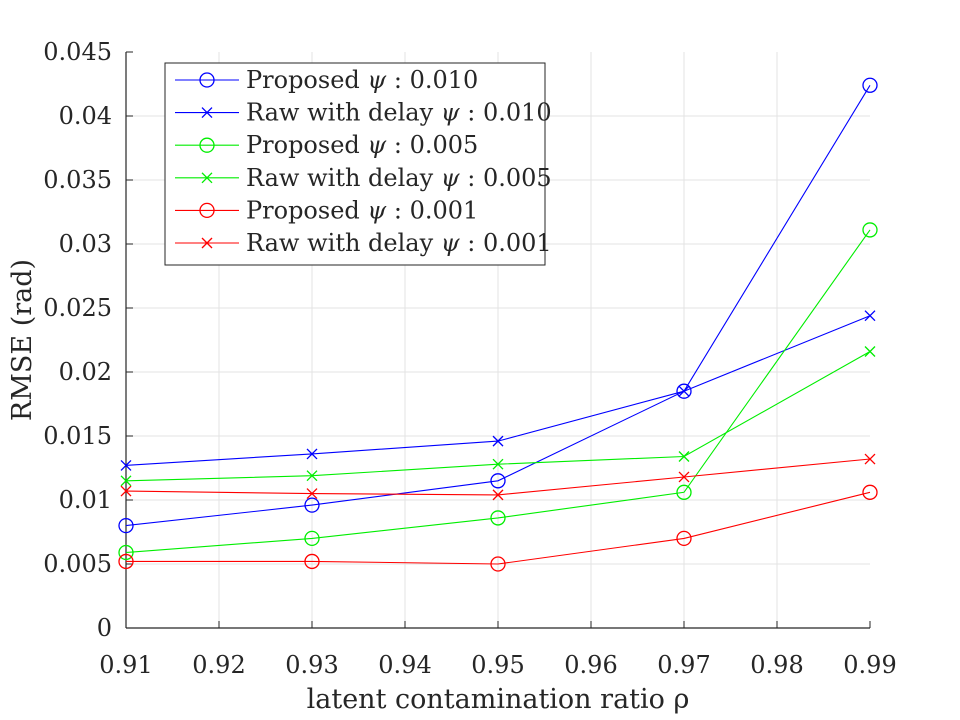  What do you see at coordinates (363, 178) in the screenshot?
I see `legend-item: Raw with delay ψ : 0.005` at bounding box center [363, 178].